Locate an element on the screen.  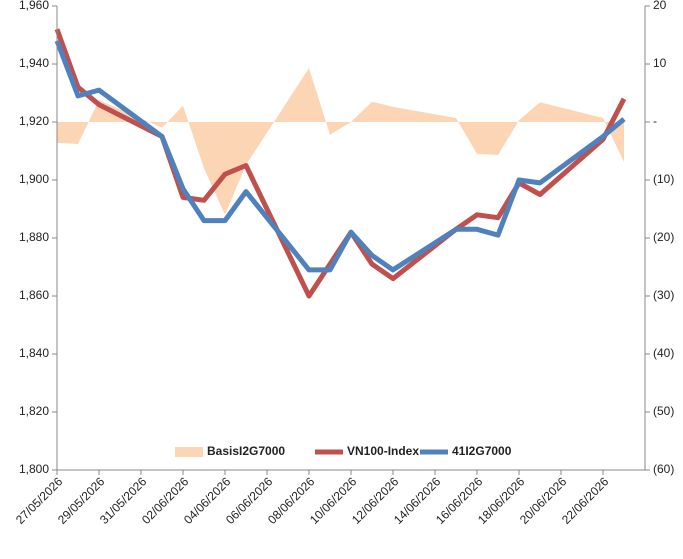
y-tick-label: 1,900 is located at coordinates (34, 179).